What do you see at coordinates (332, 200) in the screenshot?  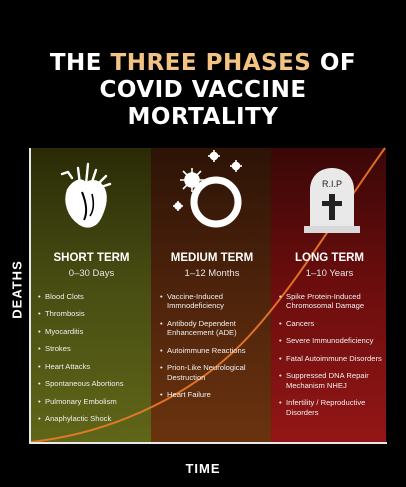 I see `tombstone-icon: R.I.P` at bounding box center [332, 200].